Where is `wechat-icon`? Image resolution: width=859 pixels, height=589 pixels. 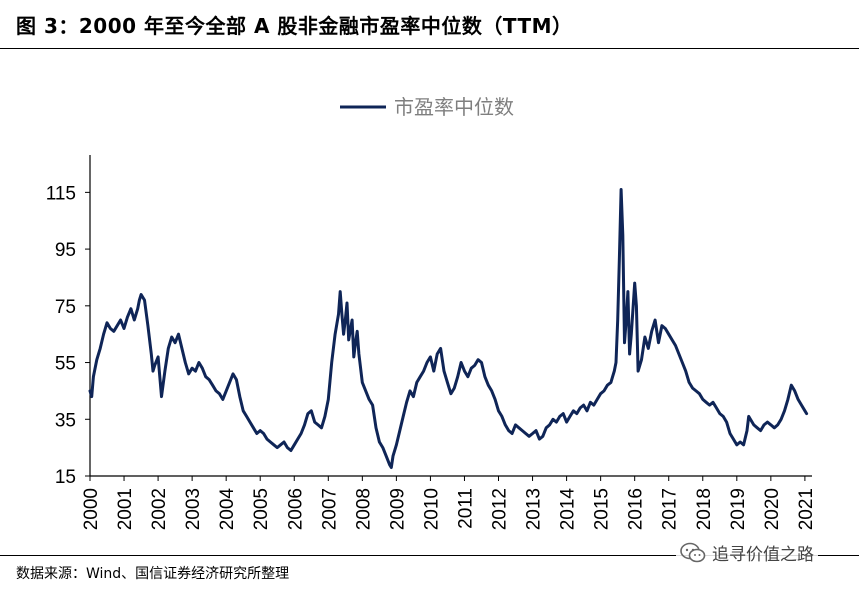
wechat-icon is located at coordinates (693, 552).